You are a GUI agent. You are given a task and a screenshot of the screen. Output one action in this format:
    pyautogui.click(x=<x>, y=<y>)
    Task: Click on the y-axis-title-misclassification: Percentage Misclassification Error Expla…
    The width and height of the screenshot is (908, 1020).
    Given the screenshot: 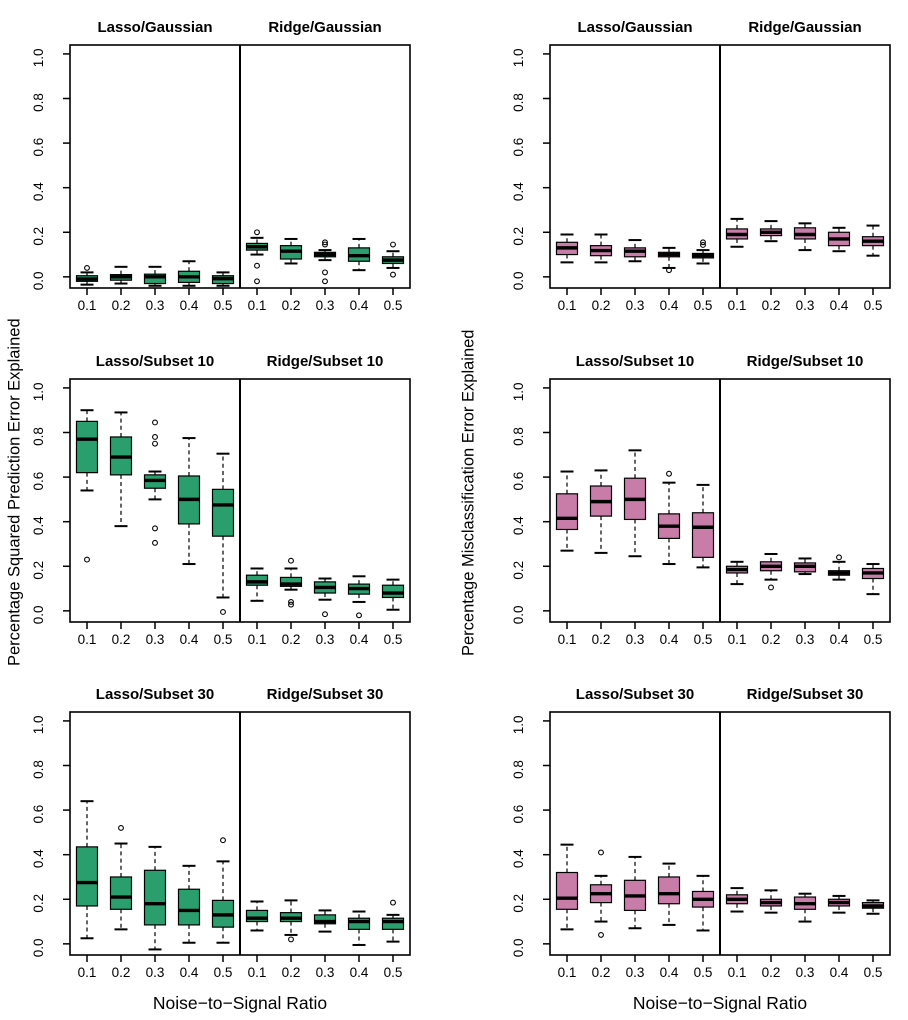 What is the action you would take?
    pyautogui.click(x=468, y=492)
    